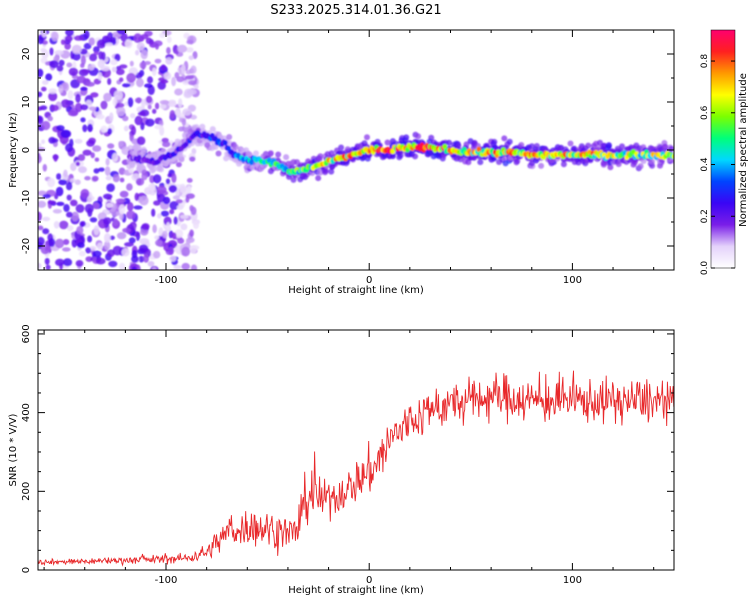 The image size is (750, 600). I want to click on snr-x-tick-label: 0, so click(369, 580).